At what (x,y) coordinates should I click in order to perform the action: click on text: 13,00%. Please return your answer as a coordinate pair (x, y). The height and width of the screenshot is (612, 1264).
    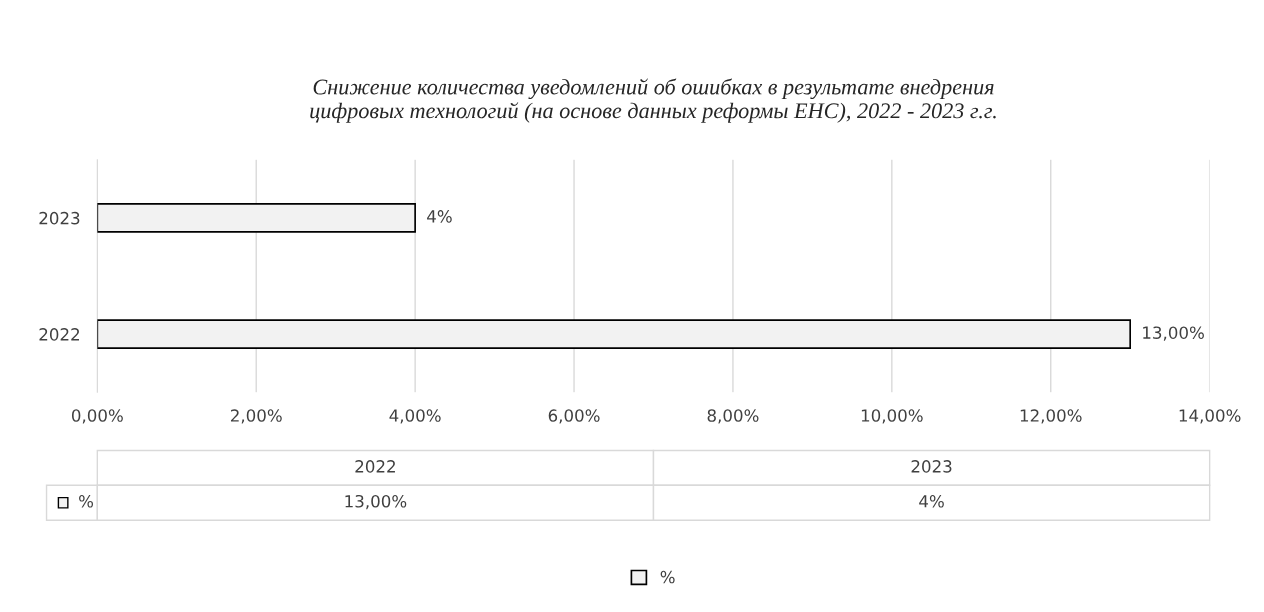
    Looking at the image, I should click on (376, 502).